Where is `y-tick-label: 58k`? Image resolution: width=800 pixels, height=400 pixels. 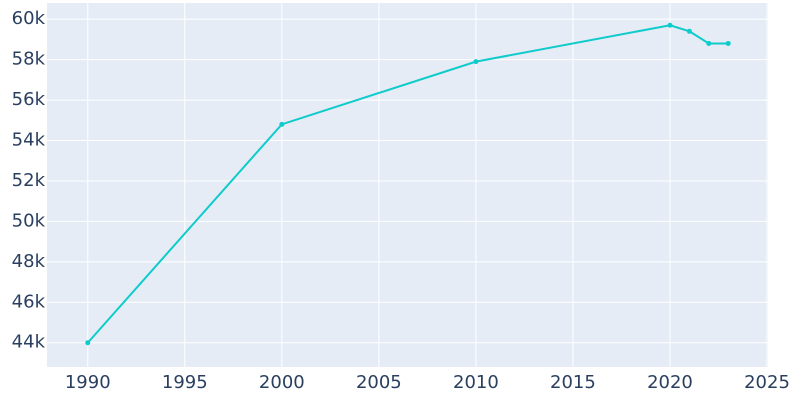
y-tick-label: 58k is located at coordinates (29, 59).